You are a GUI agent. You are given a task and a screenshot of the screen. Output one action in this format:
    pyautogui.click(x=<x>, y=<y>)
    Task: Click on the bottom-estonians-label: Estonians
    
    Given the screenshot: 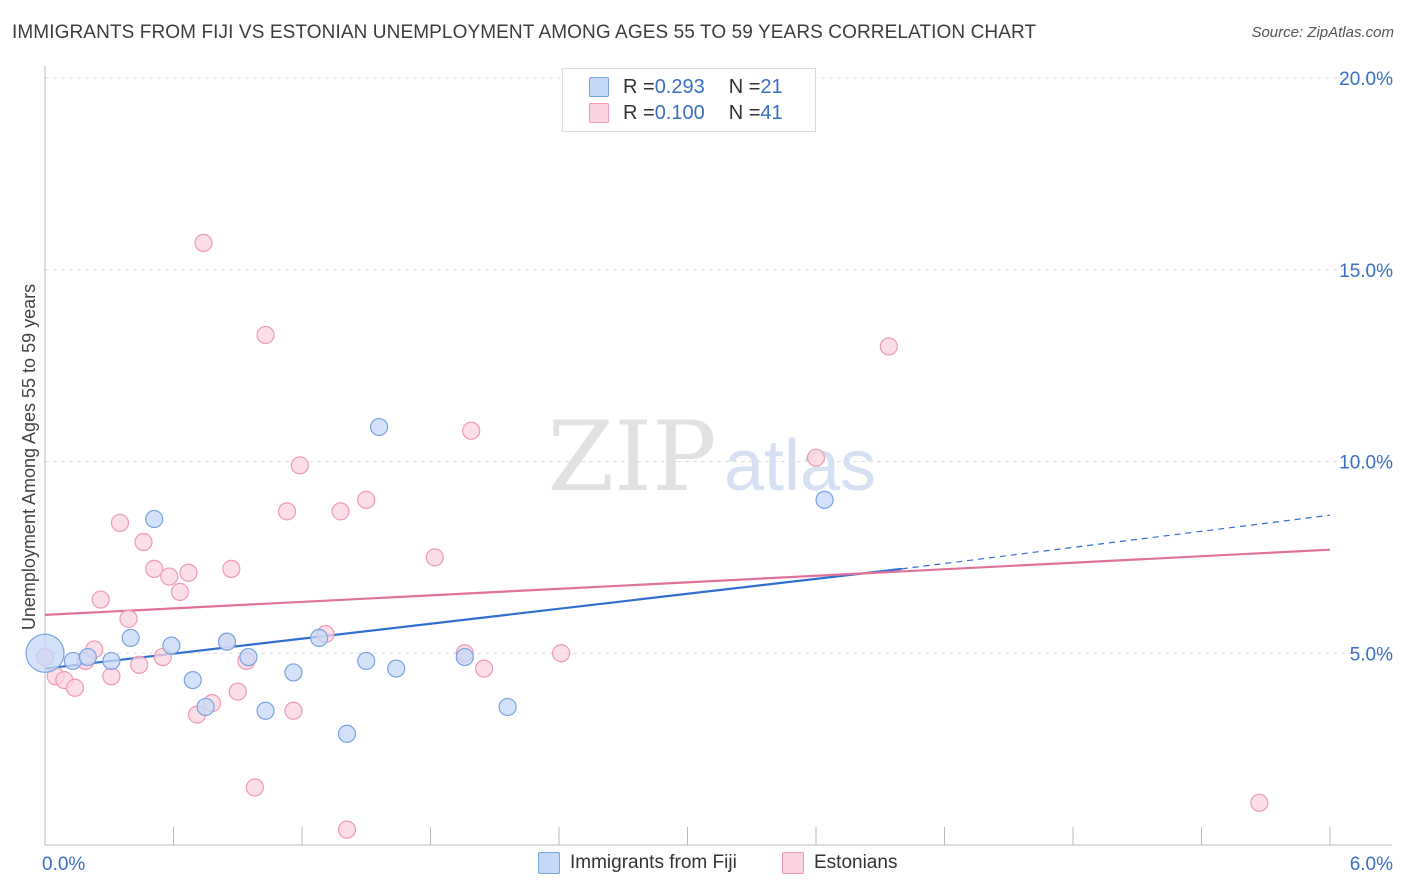 What is the action you would take?
    pyautogui.click(x=856, y=862)
    